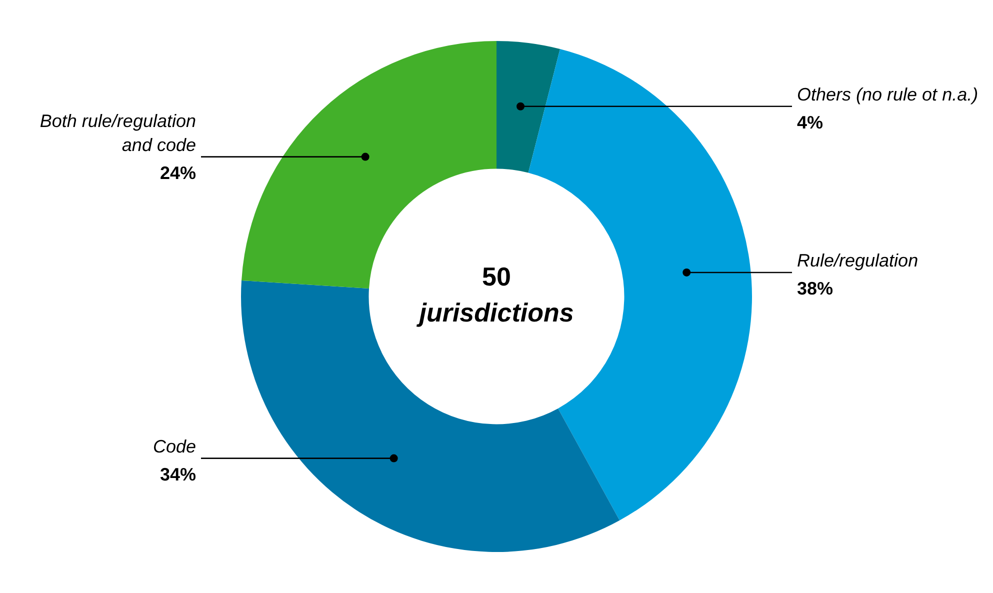 This screenshot has width=993, height=593. Describe the element at coordinates (810, 122) in the screenshot. I see `data-label: 4%` at that location.